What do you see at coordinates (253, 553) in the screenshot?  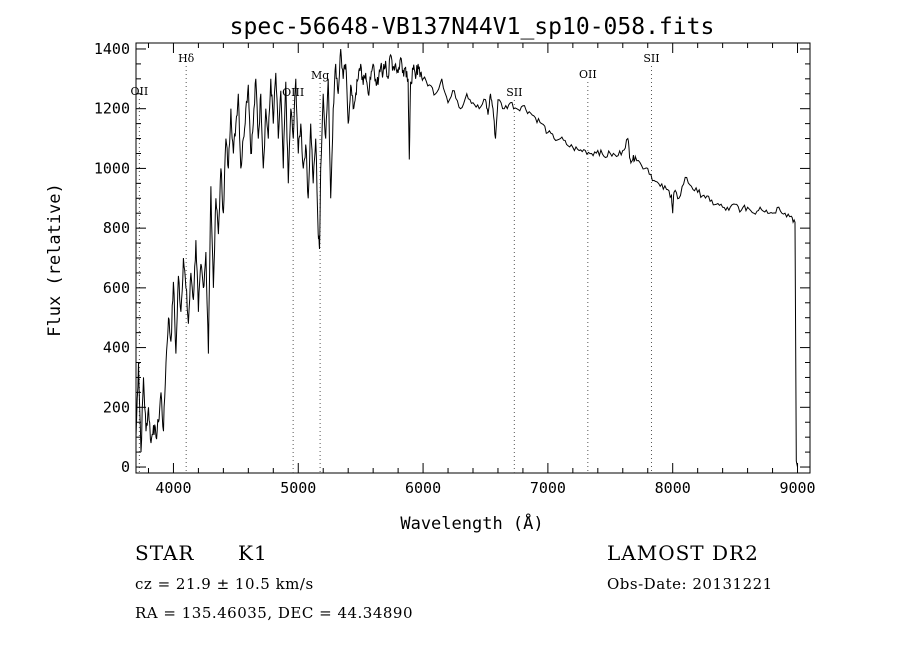 I see `object-subclass: K1` at bounding box center [253, 553].